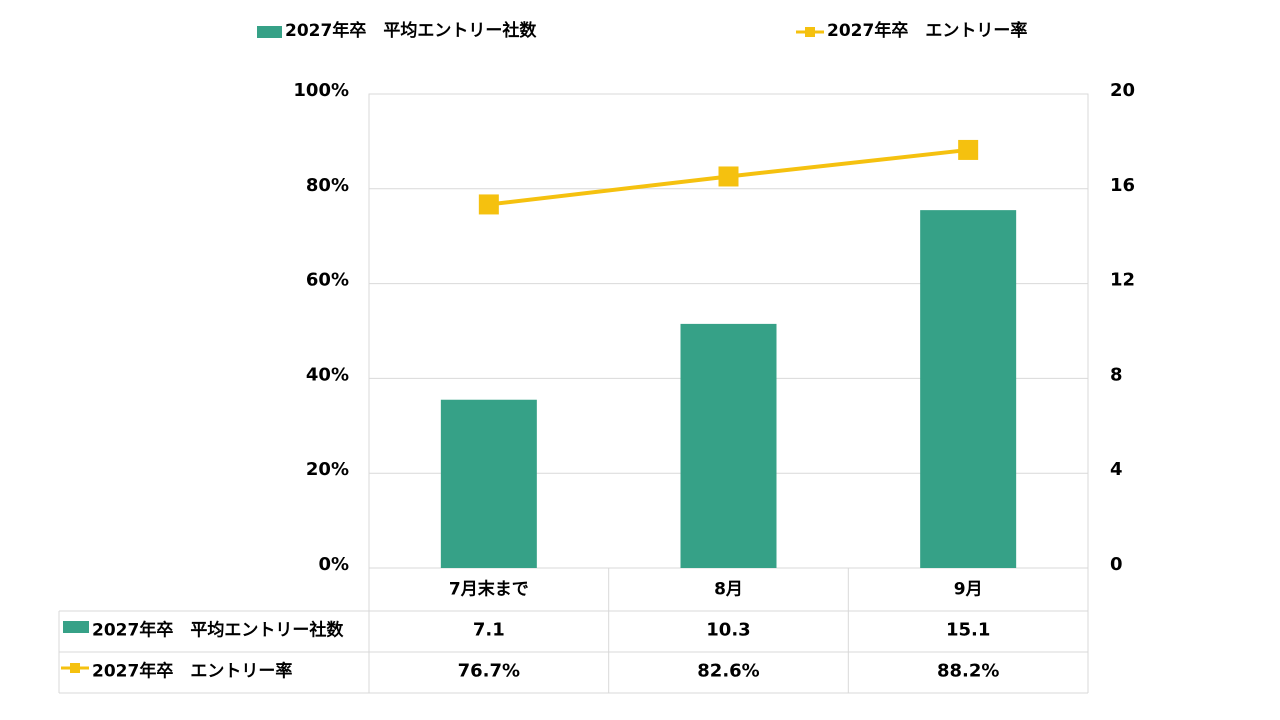  Describe the element at coordinates (1116, 564) in the screenshot. I see `right-axis-tick-label: 0` at that location.